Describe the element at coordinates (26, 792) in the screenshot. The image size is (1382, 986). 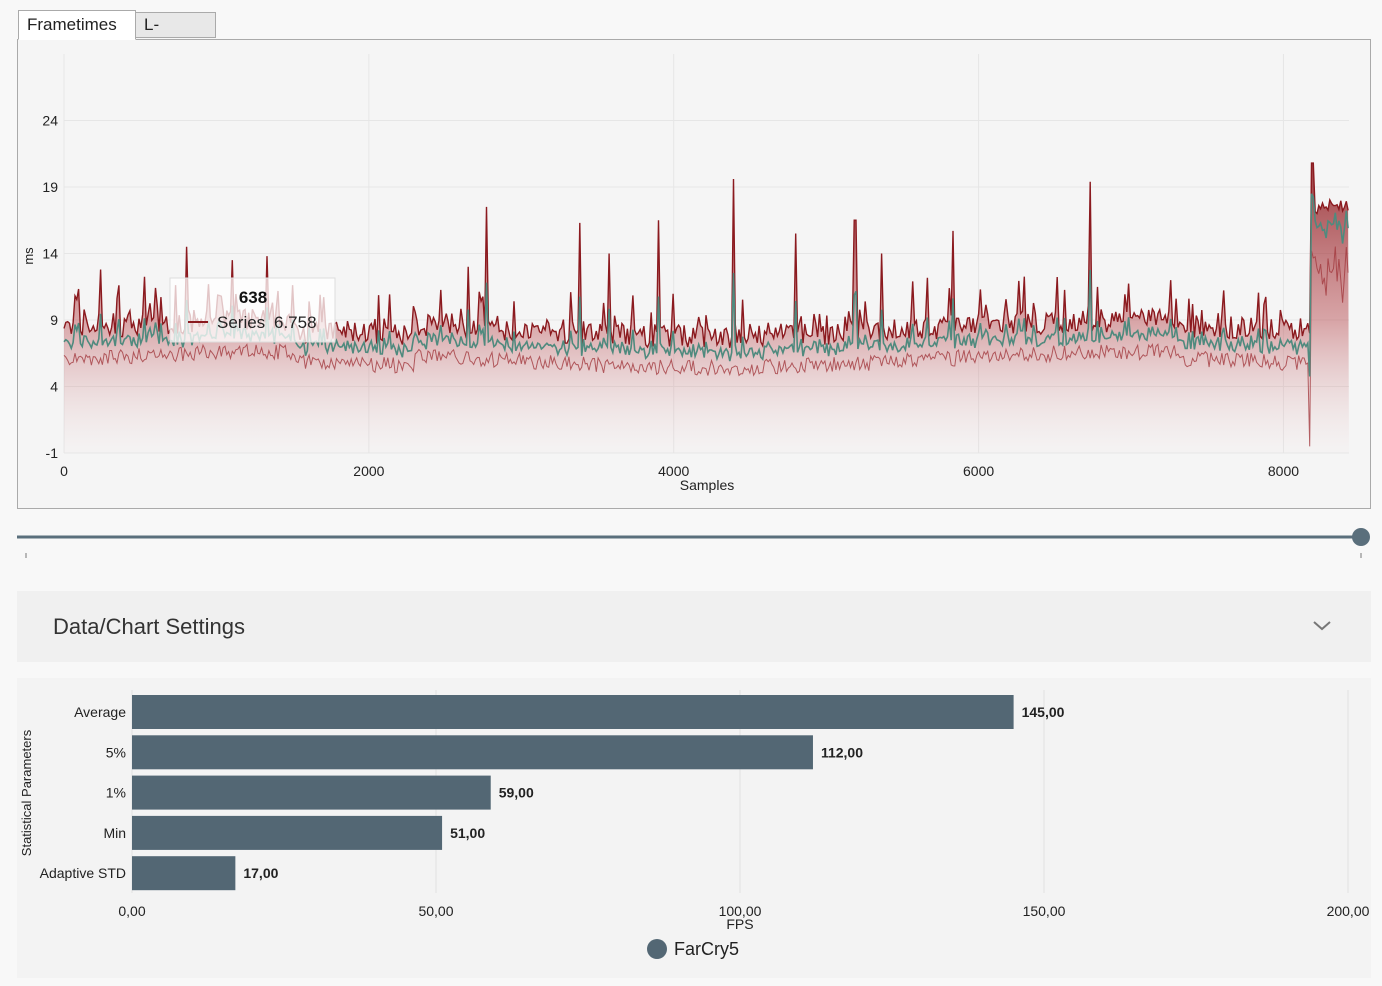
I see `bar-y-axis-label: Statistical Parameters` at that location.